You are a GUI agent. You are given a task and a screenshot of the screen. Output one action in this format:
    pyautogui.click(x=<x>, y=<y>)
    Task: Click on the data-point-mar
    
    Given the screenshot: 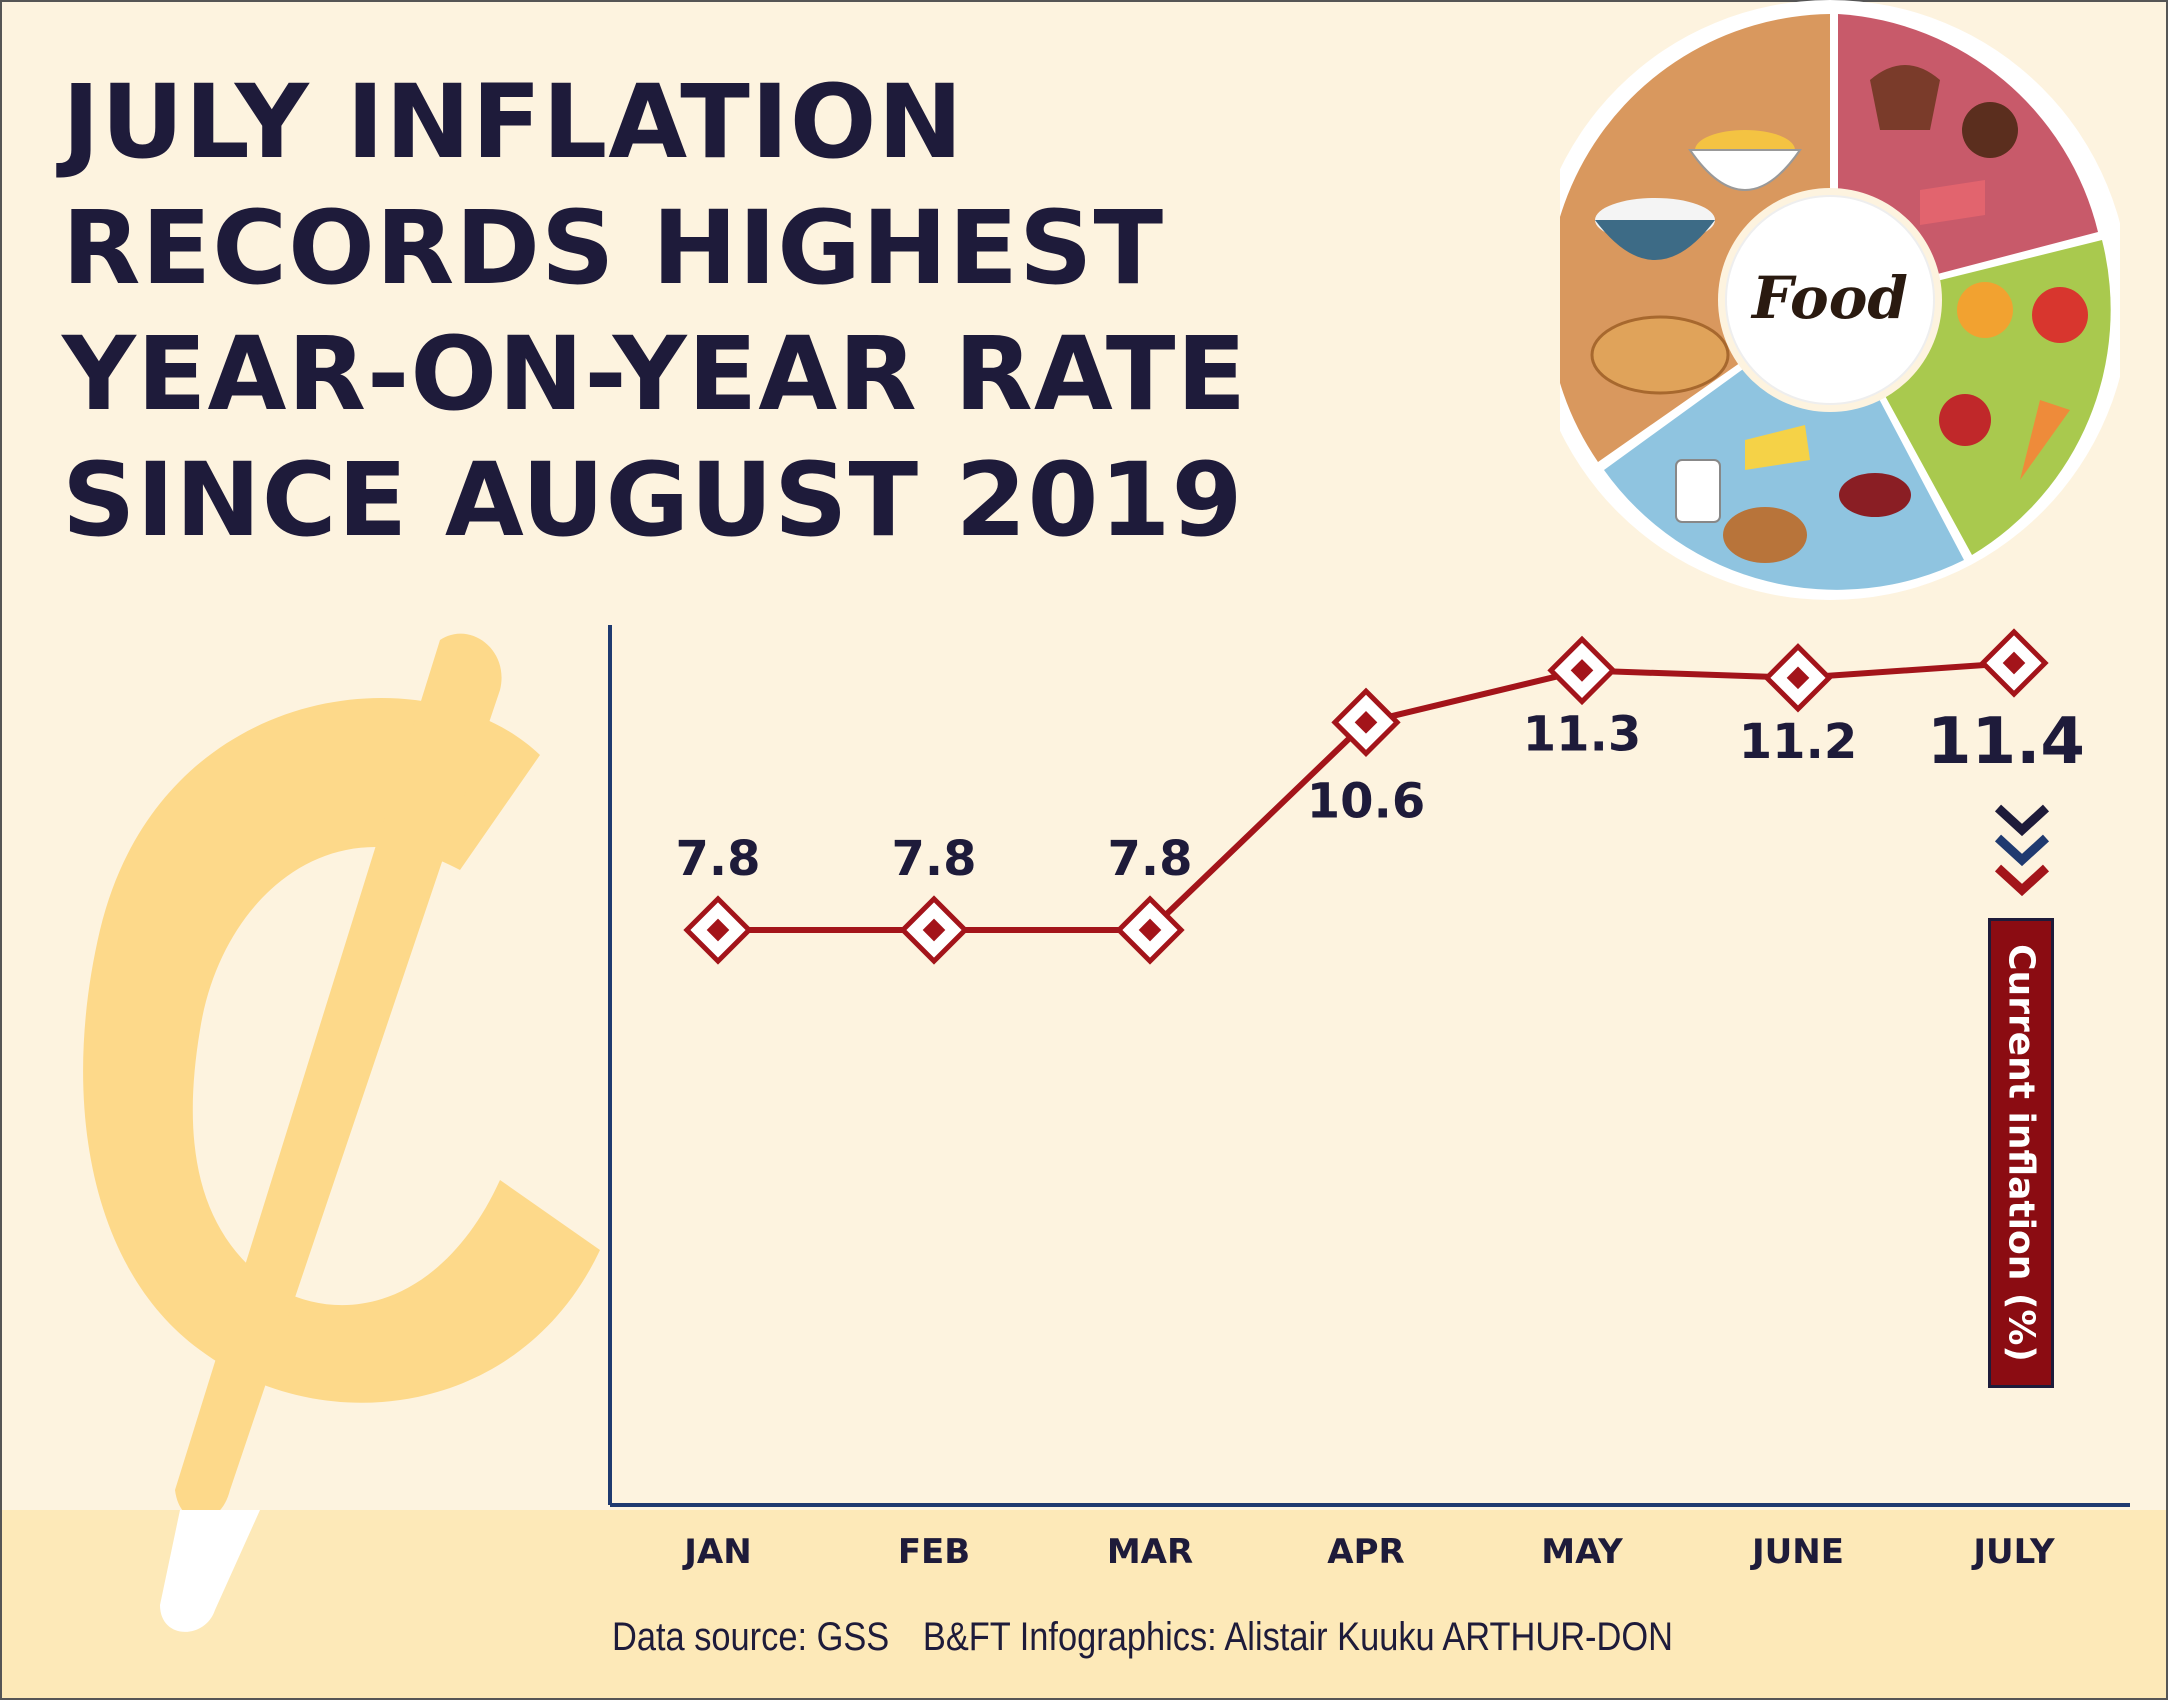 What is the action you would take?
    pyautogui.click(x=1150, y=930)
    